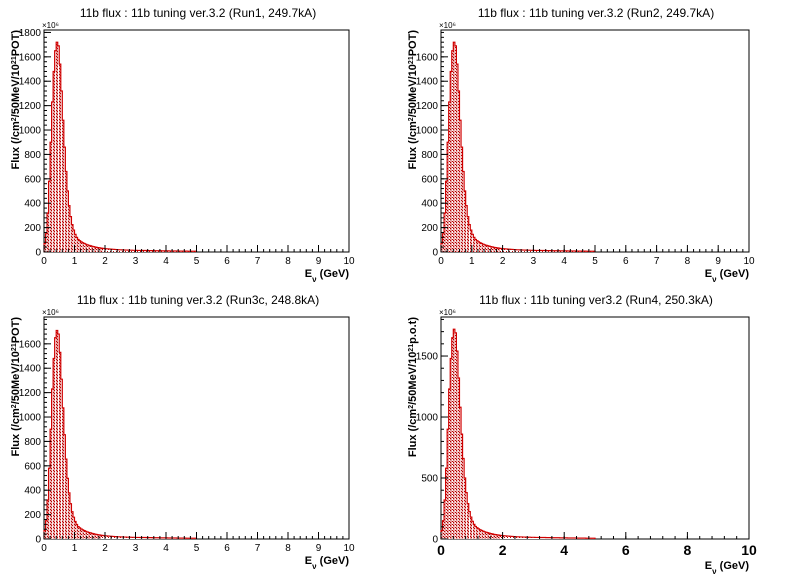 This screenshot has width=796, height=574. Describe the element at coordinates (30, 33) in the screenshot. I see `y-tick-label: 1800` at that location.